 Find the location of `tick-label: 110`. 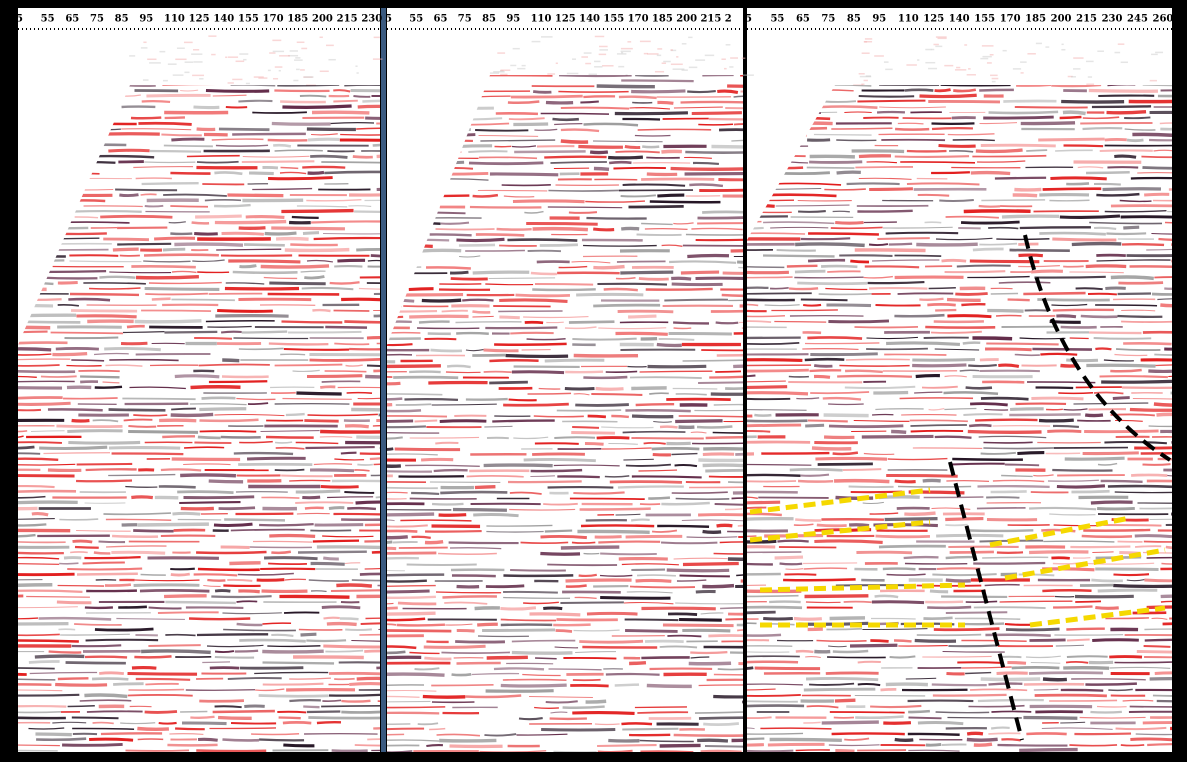

tick-label: 110 is located at coordinates (541, 19).